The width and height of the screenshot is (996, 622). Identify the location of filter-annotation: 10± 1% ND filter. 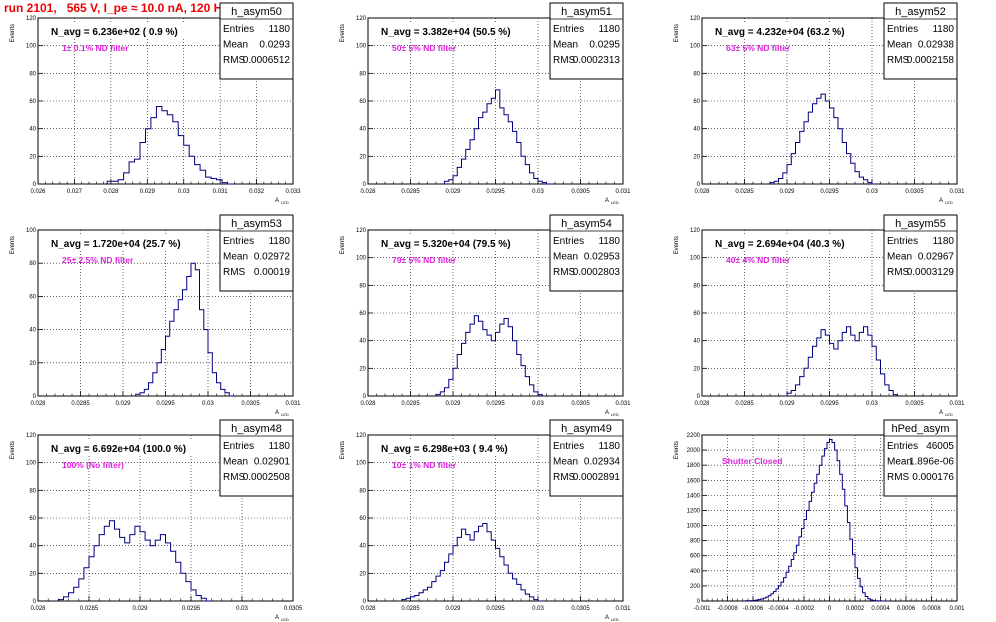
(424, 465).